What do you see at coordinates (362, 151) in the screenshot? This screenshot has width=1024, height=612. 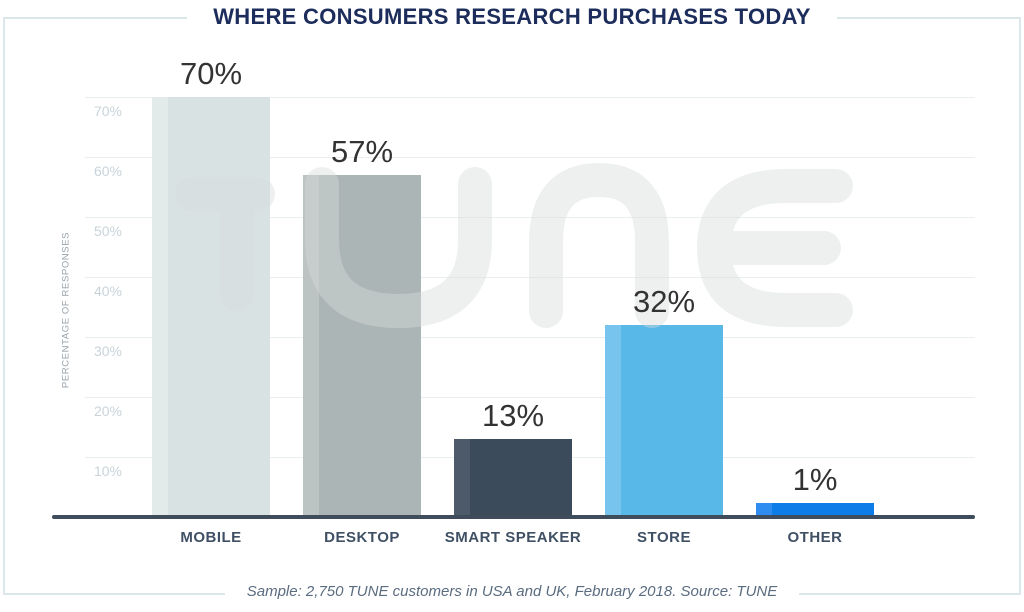 I see `value-label-desktop: 57%` at bounding box center [362, 151].